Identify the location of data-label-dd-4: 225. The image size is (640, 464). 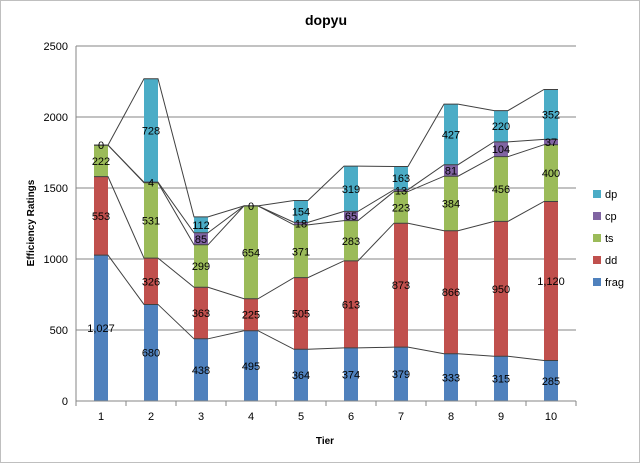
(251, 316).